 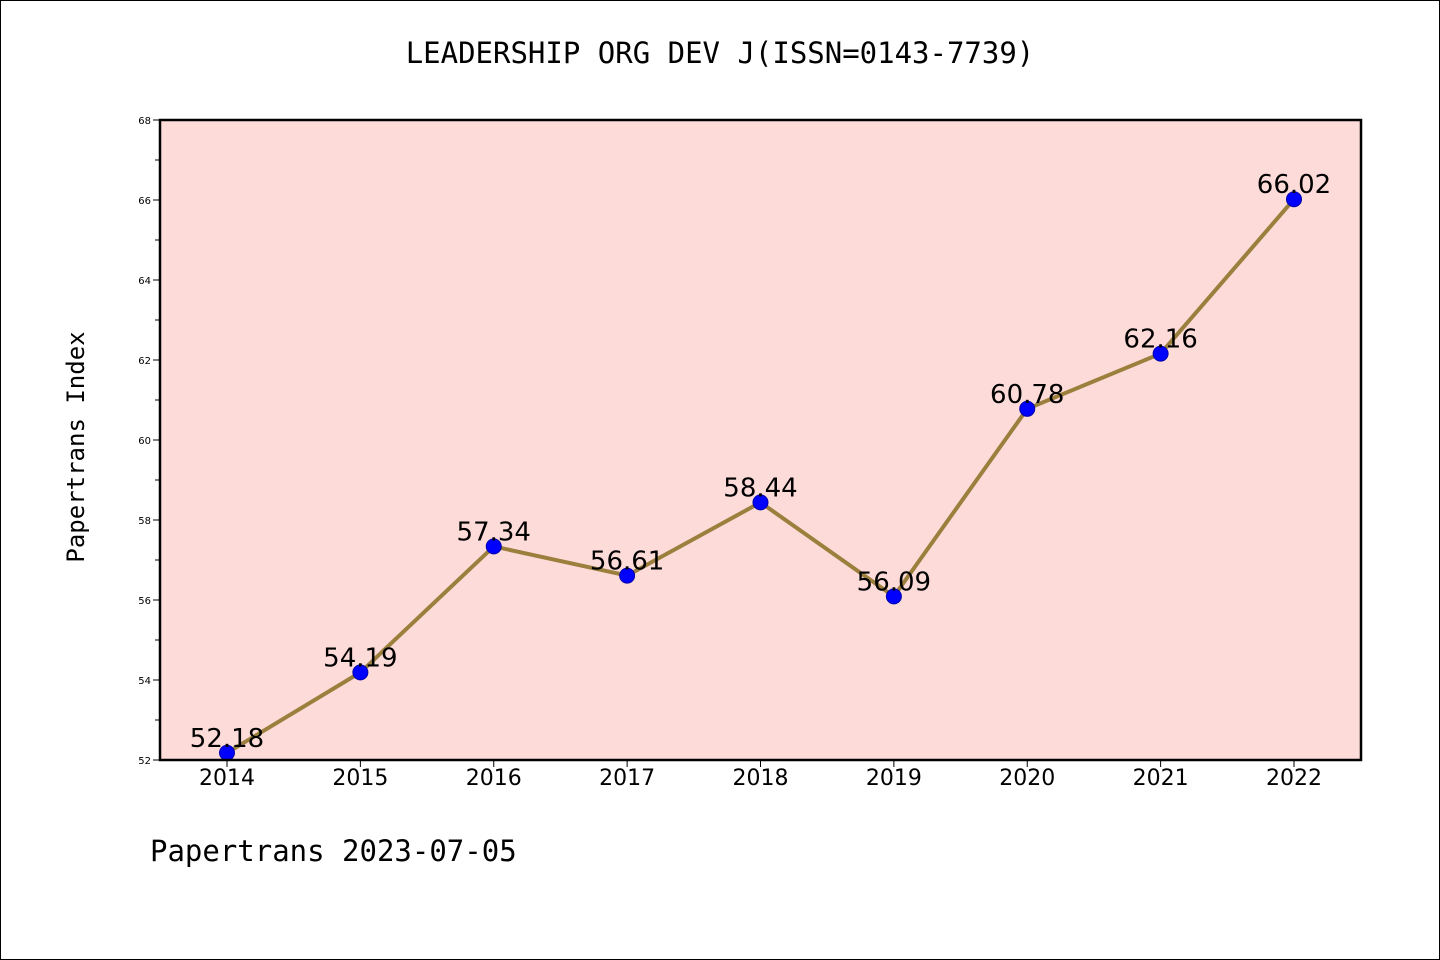 What do you see at coordinates (227, 739) in the screenshot?
I see `data-label: 52.18` at bounding box center [227, 739].